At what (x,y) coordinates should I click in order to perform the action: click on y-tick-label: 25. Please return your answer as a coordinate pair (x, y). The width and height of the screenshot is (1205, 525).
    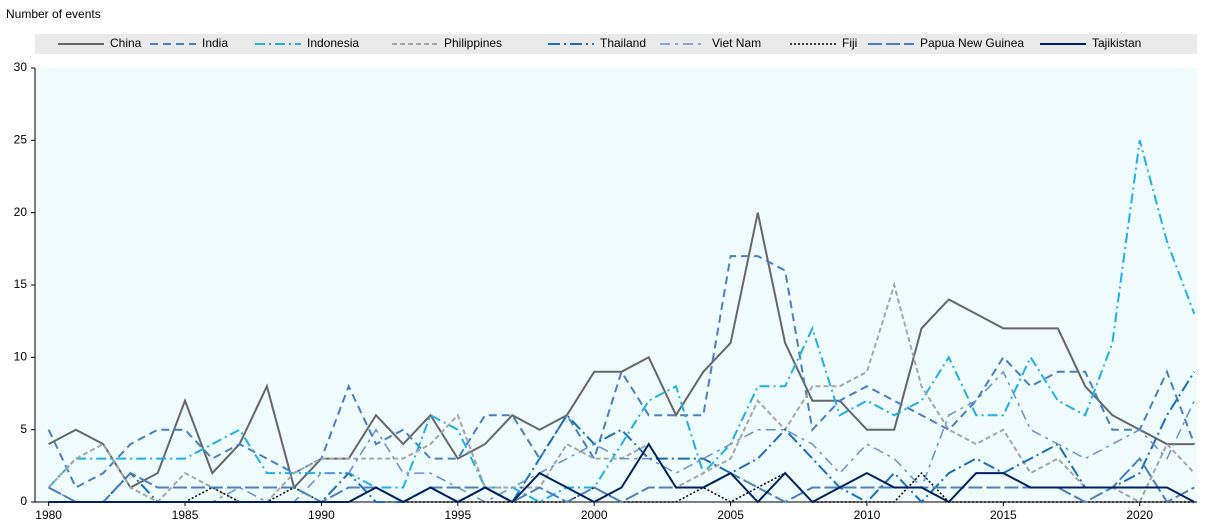
    Looking at the image, I should click on (21, 140).